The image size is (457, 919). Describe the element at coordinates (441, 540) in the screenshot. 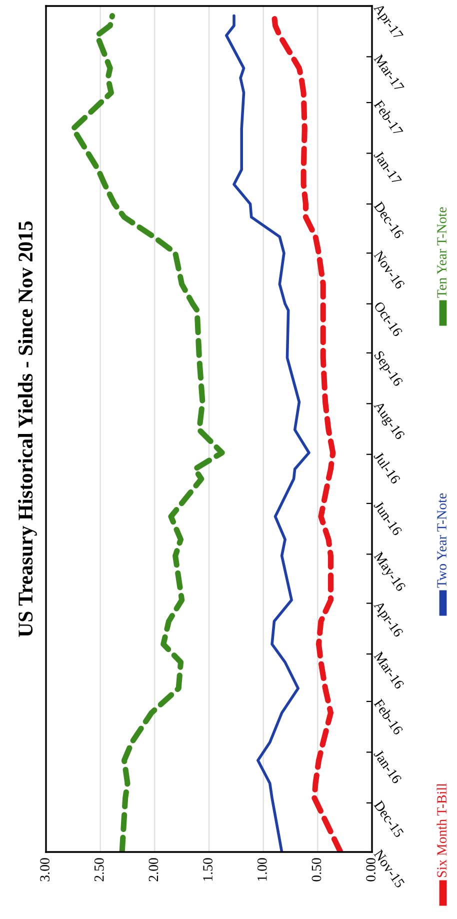

I see `text: Two Year T-Note` at that location.